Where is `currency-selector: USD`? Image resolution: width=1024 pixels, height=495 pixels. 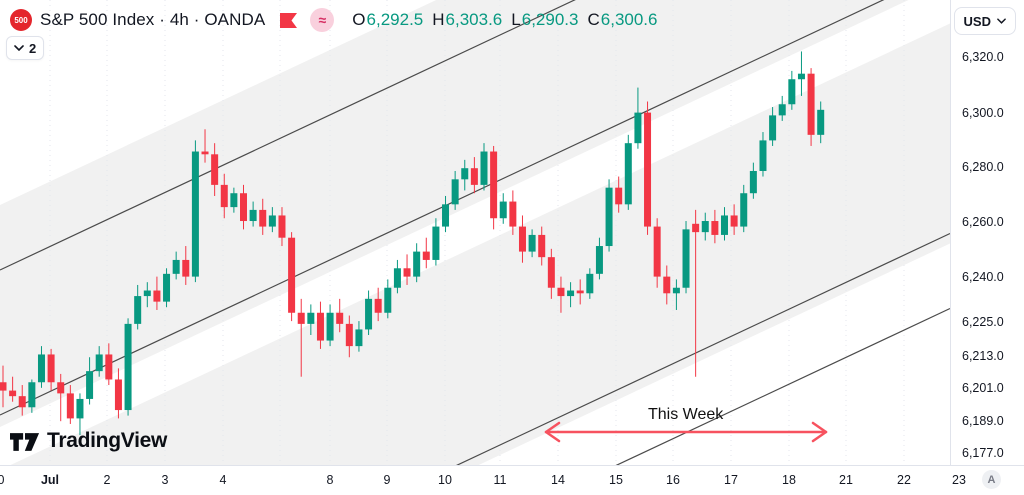 currency-selector: USD is located at coordinates (984, 21).